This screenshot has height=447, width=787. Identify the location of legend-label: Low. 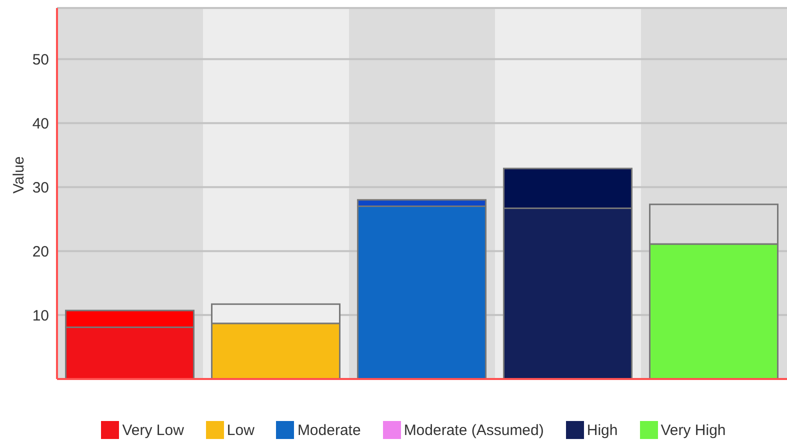
(240, 430).